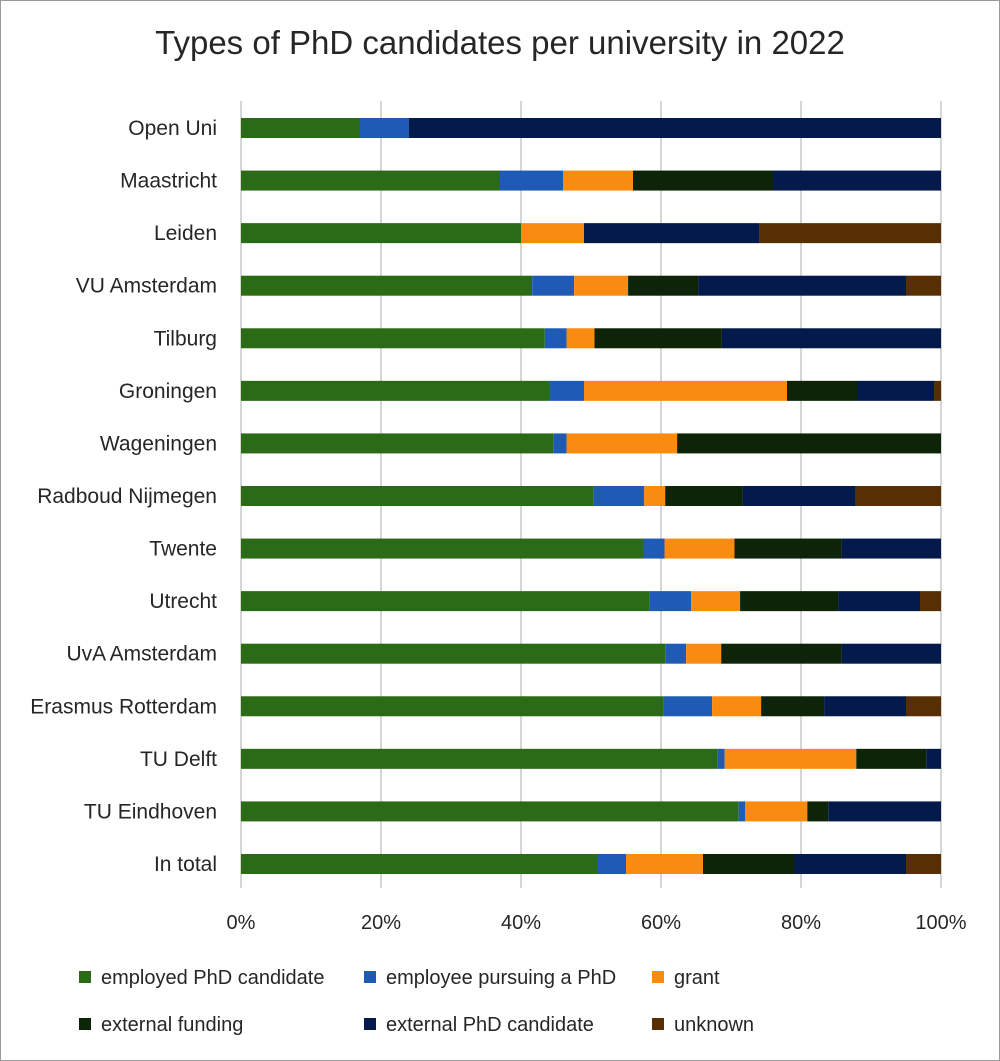 This screenshot has width=1000, height=1061. What do you see at coordinates (185, 338) in the screenshot?
I see `category-label: Tilburg` at bounding box center [185, 338].